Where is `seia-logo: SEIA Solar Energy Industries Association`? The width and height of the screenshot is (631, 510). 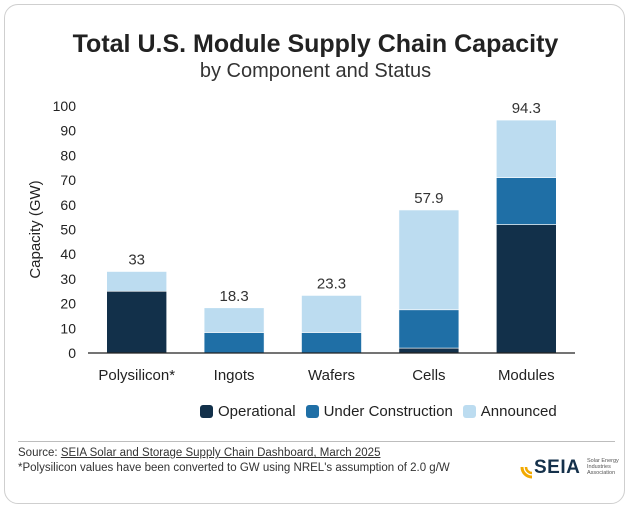 seia-logo: SEIA Solar Energy Industries Association is located at coordinates (570, 468).